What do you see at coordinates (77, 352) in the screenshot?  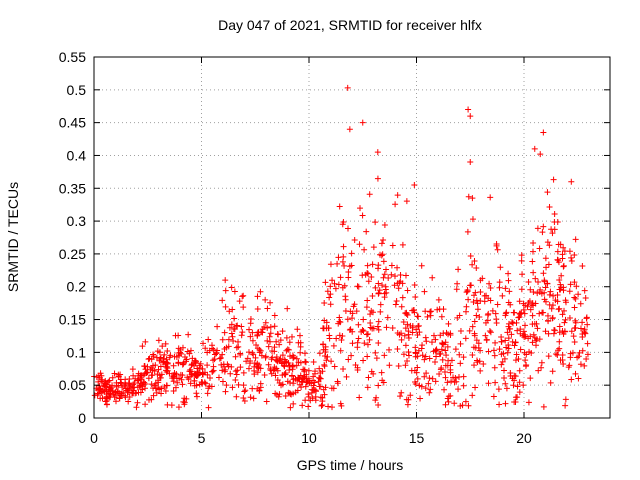 I see `y-tick-label: 0.1` at bounding box center [77, 352].